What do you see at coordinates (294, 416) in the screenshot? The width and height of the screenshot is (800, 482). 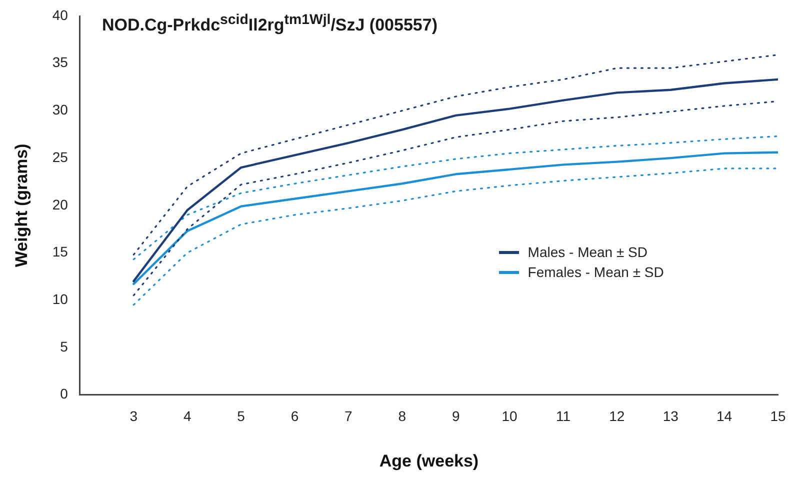 I see `x-tick-label: 6` at bounding box center [294, 416].